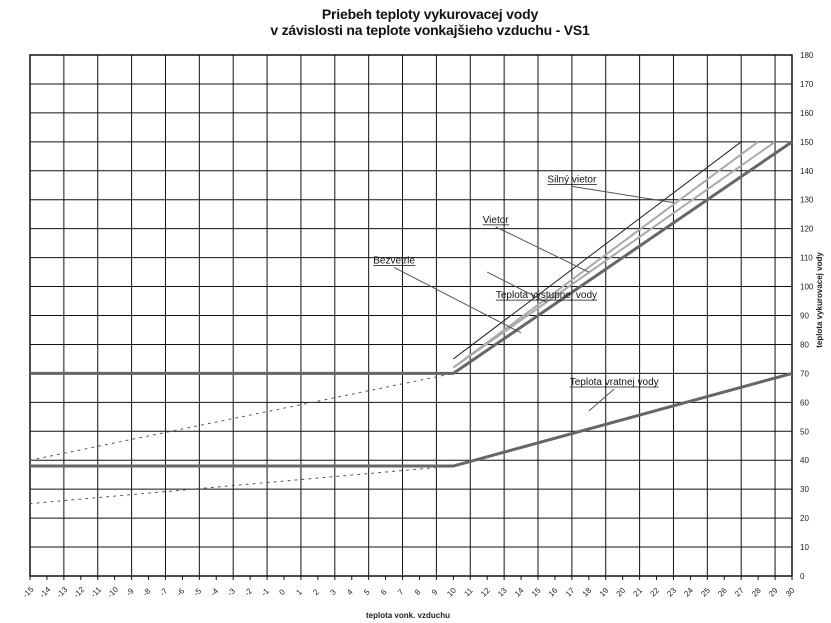  Describe the element at coordinates (496, 220) in the screenshot. I see `annotation-label: Vietor` at that location.